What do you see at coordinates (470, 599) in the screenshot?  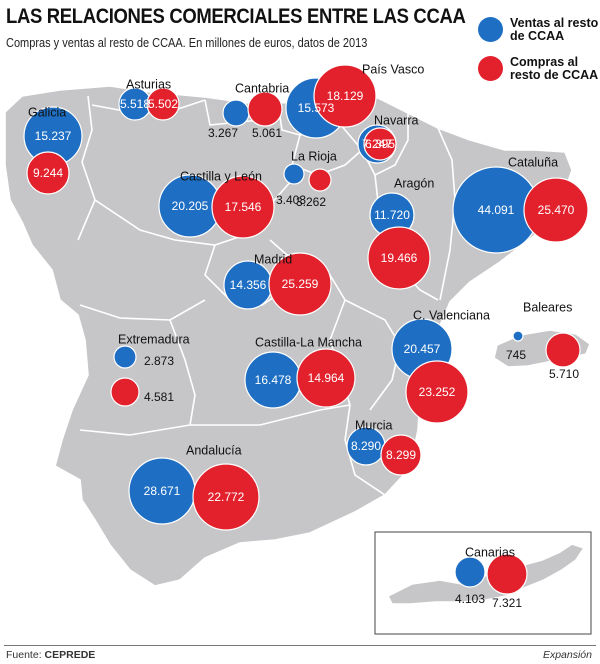 I see `value-ventas-canarias: 4.103` at bounding box center [470, 599].